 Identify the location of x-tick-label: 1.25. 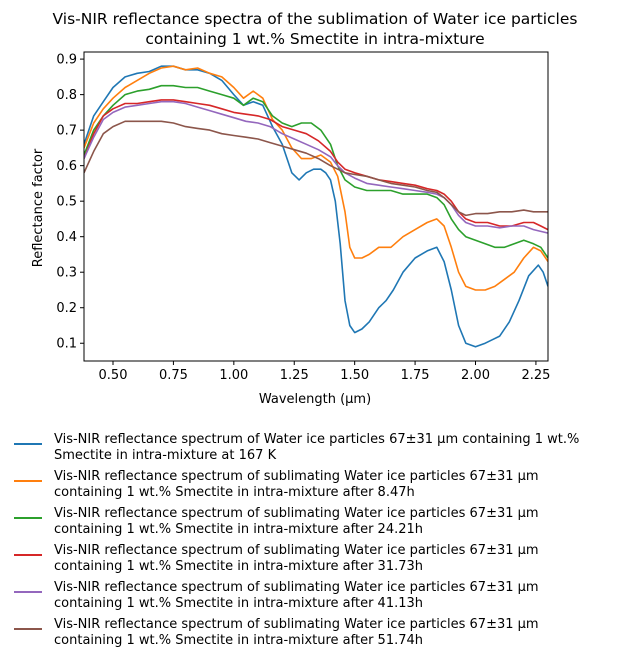
(294, 375).